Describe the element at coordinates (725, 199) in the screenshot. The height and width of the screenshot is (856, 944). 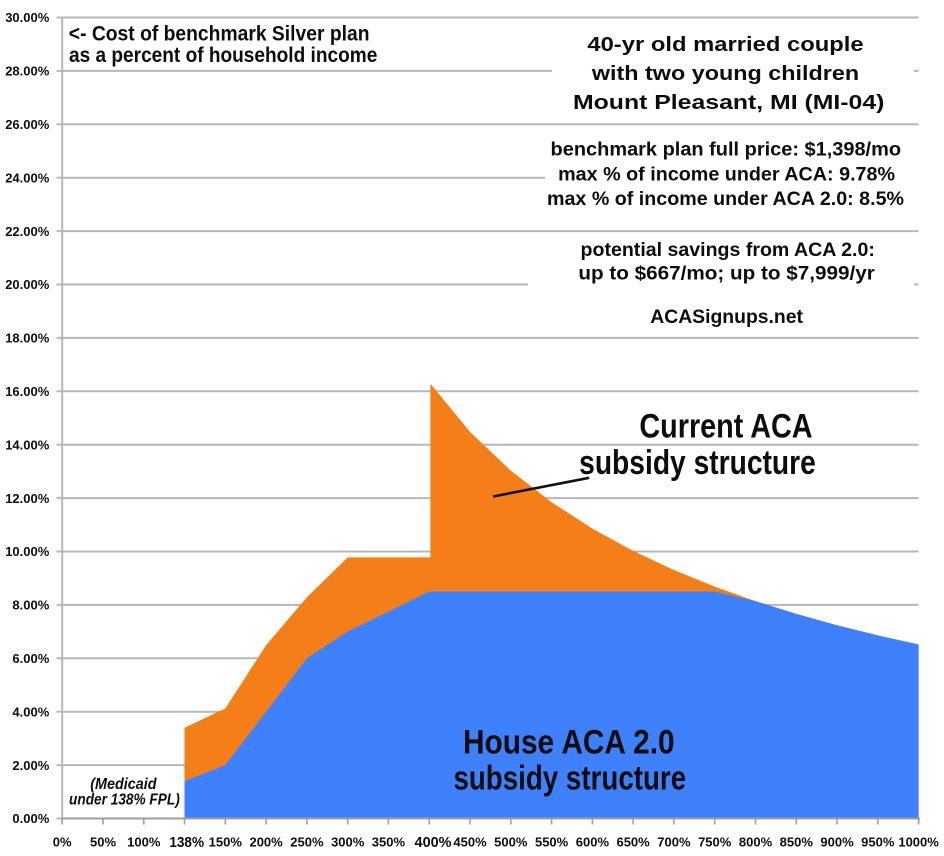
I see `svg-text:max % of income under ACA 2.0:: max % of income under ACA 2.0: 8.5%` at that location.